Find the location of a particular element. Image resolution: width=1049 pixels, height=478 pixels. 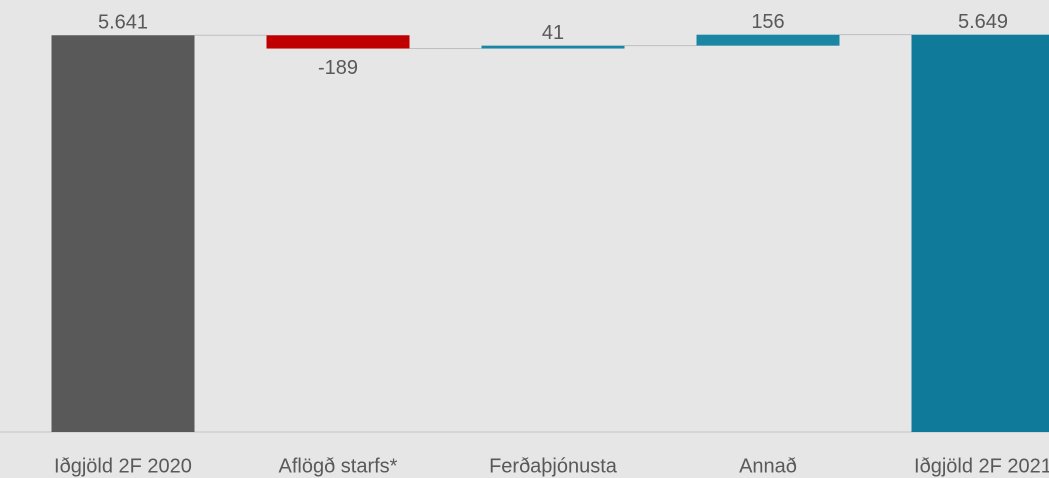

data-label: -189 is located at coordinates (338, 68).